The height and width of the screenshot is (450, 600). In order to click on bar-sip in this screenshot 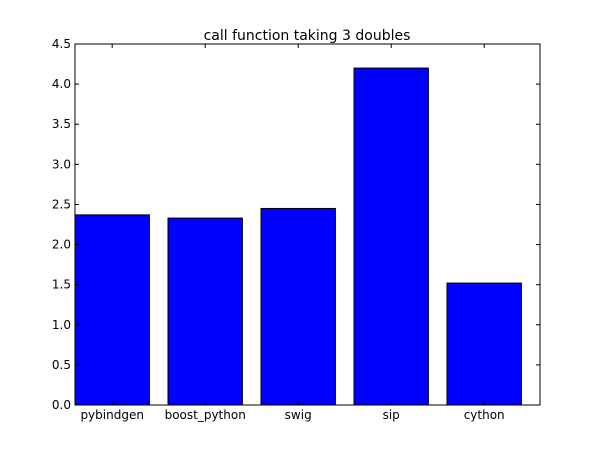, I will do `click(391, 236)`.